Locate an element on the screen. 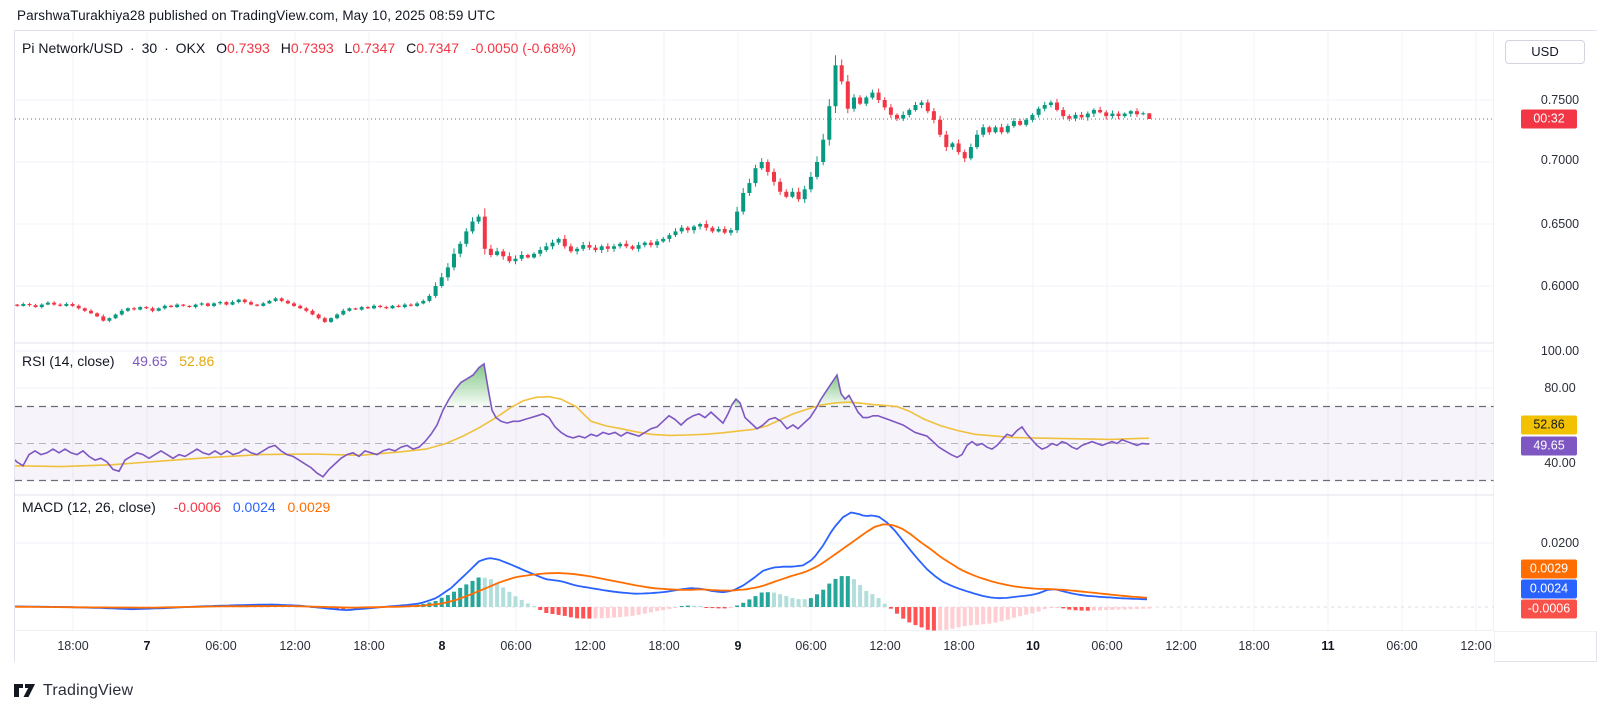  rsi-legend: RSI (14, close) 49.65 52.86 is located at coordinates (118, 361).